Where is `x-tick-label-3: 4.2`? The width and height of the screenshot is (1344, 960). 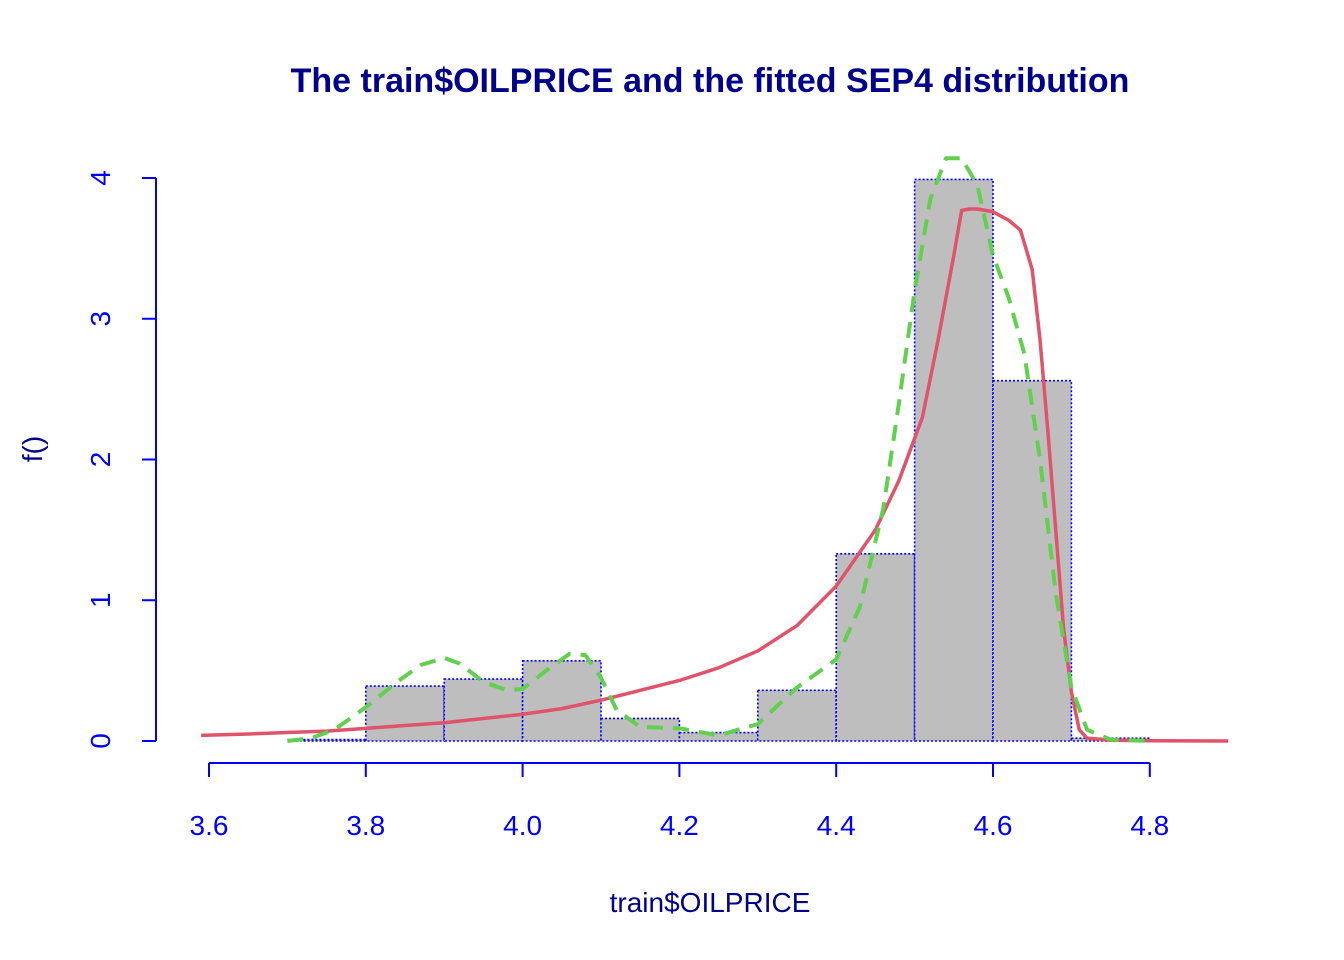 x-tick-label-3: 4.2 is located at coordinates (679, 825).